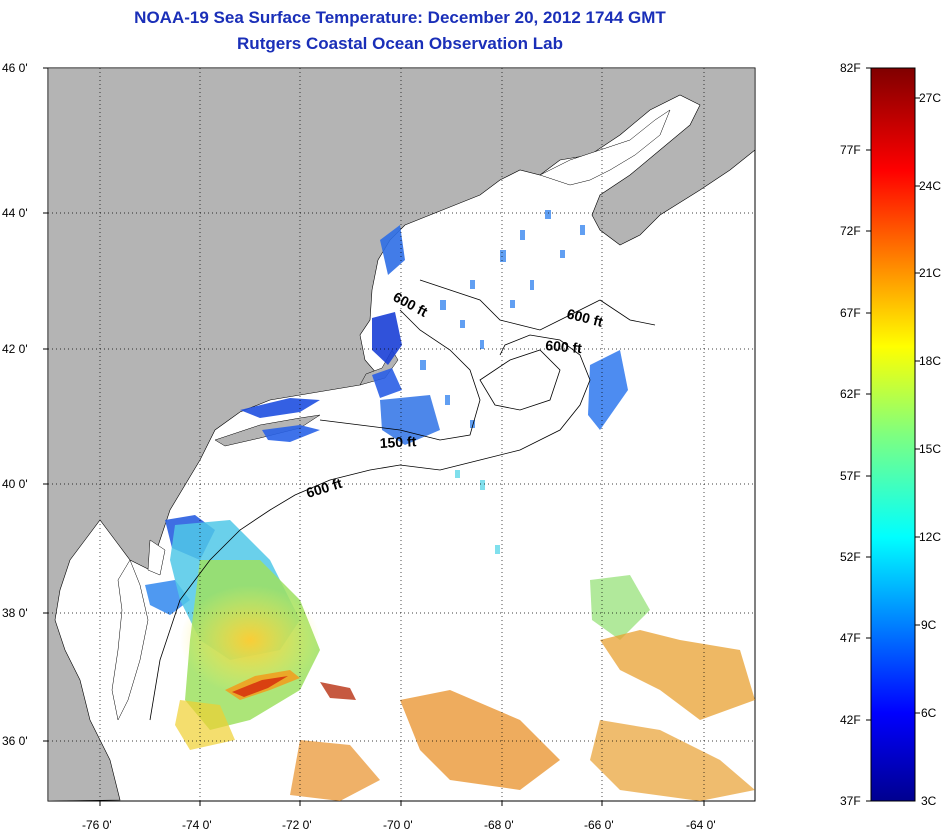 The image size is (944, 840). Describe the element at coordinates (929, 625) in the screenshot. I see `cbar-c-9: 9C` at that location.